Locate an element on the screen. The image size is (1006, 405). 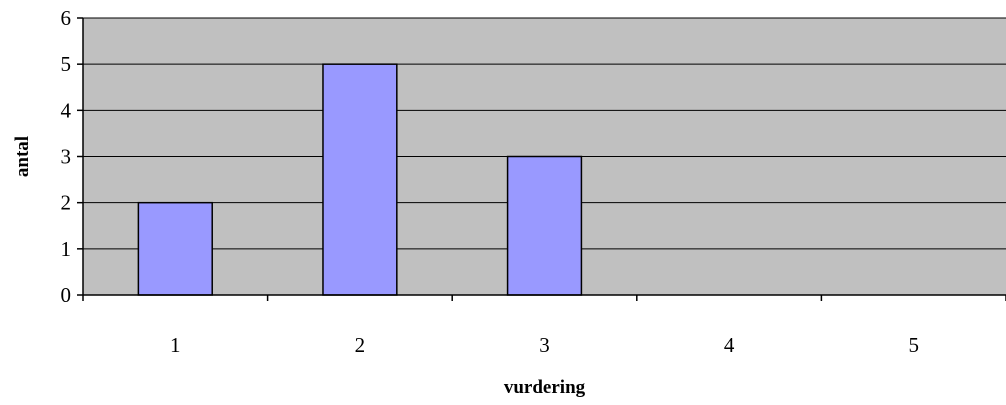
y-axis-title: antal is located at coordinates (22, 156).